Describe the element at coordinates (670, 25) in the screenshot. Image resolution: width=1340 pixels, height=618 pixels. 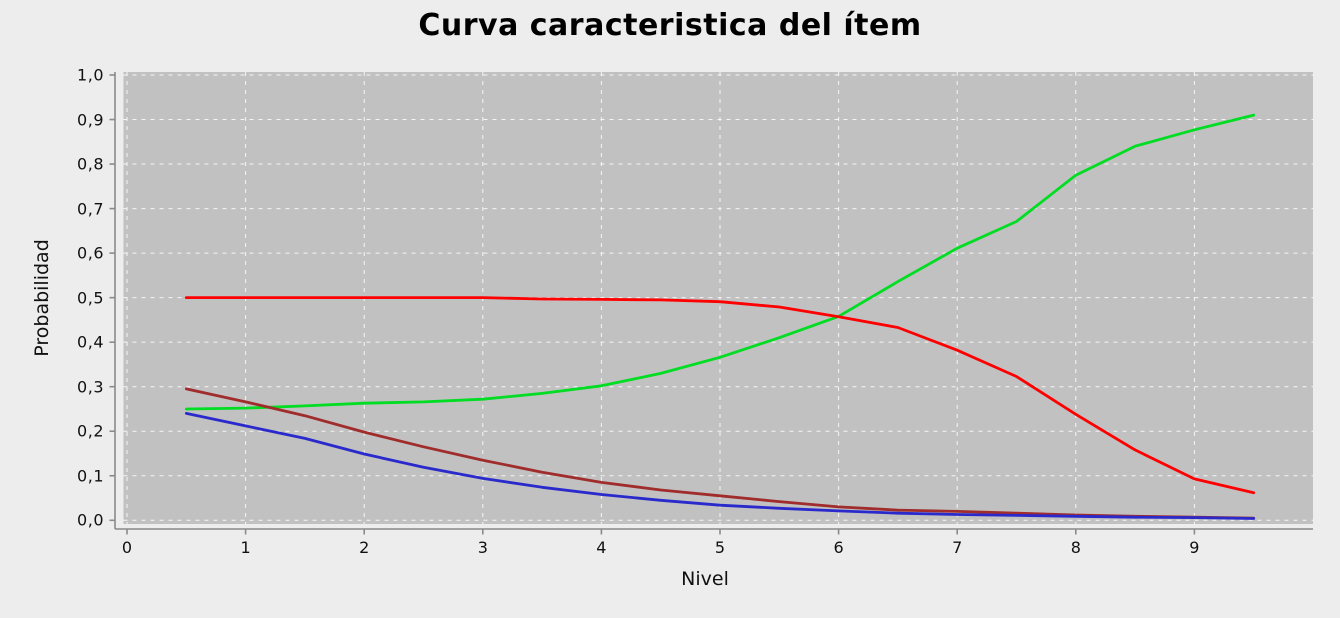
I see `chart-title: Curva caracteristica del ítem` at that location.